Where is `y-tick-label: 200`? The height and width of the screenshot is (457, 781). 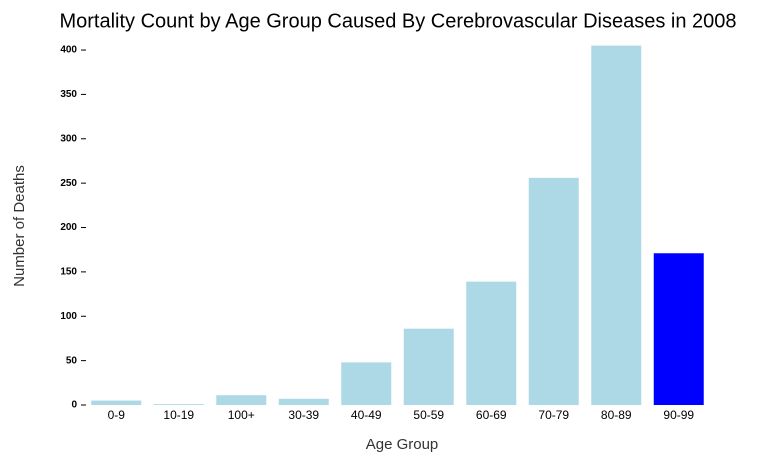 y-tick-label: 200 is located at coordinates (68, 227).